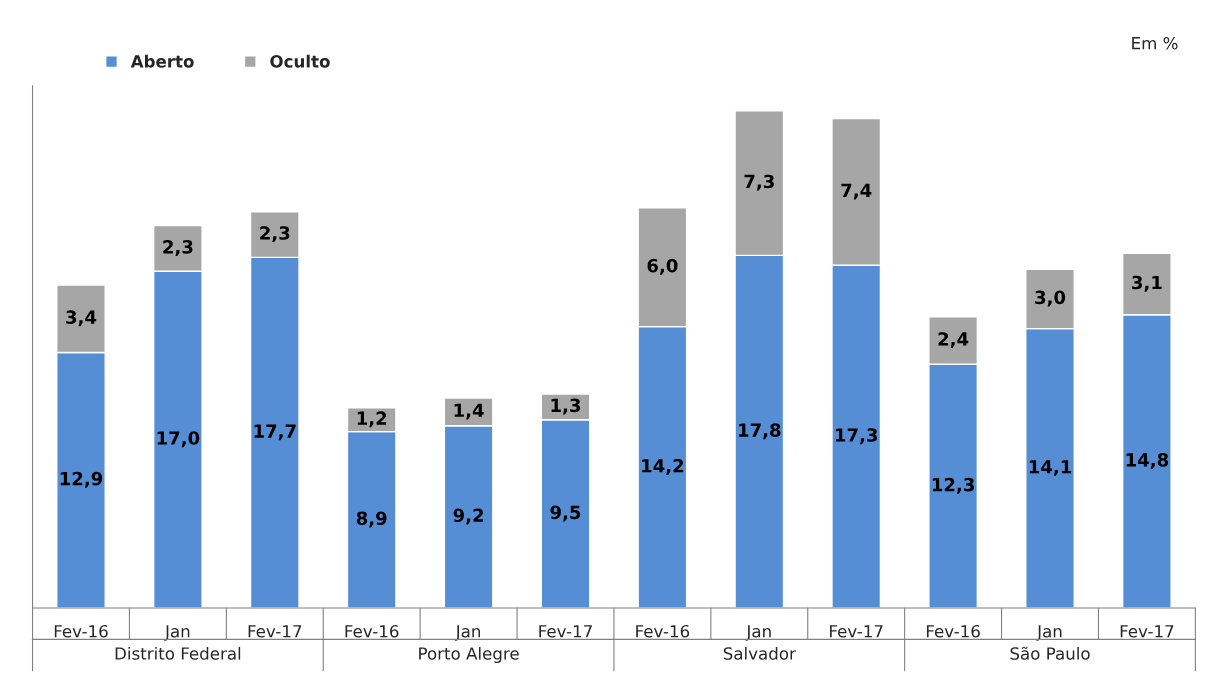 The height and width of the screenshot is (687, 1205). What do you see at coordinates (275, 432) in the screenshot?
I see `data-label: 17,7` at bounding box center [275, 432].